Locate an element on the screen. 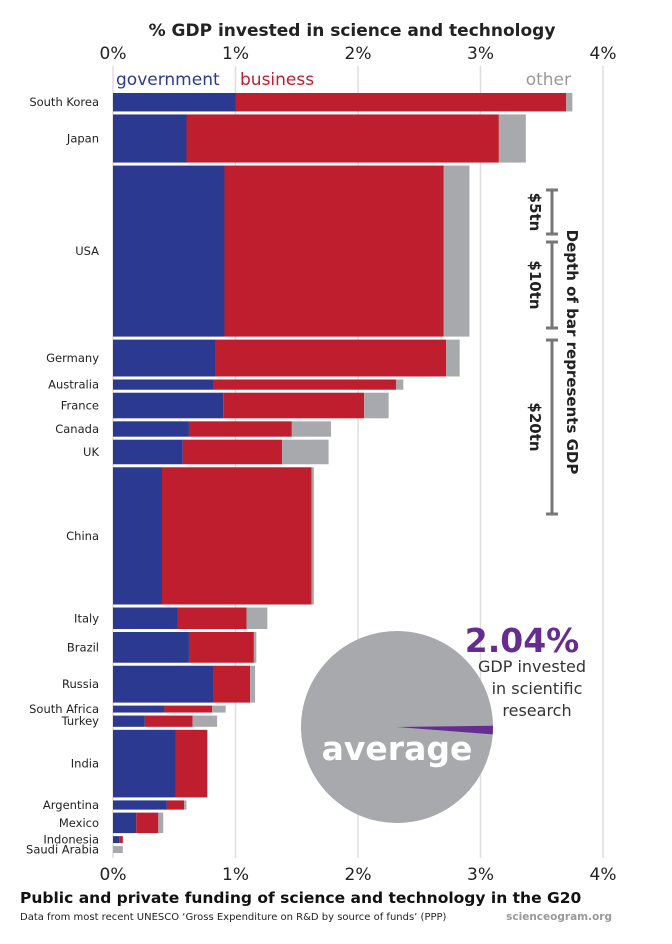  legend-other: other is located at coordinates (548, 80).